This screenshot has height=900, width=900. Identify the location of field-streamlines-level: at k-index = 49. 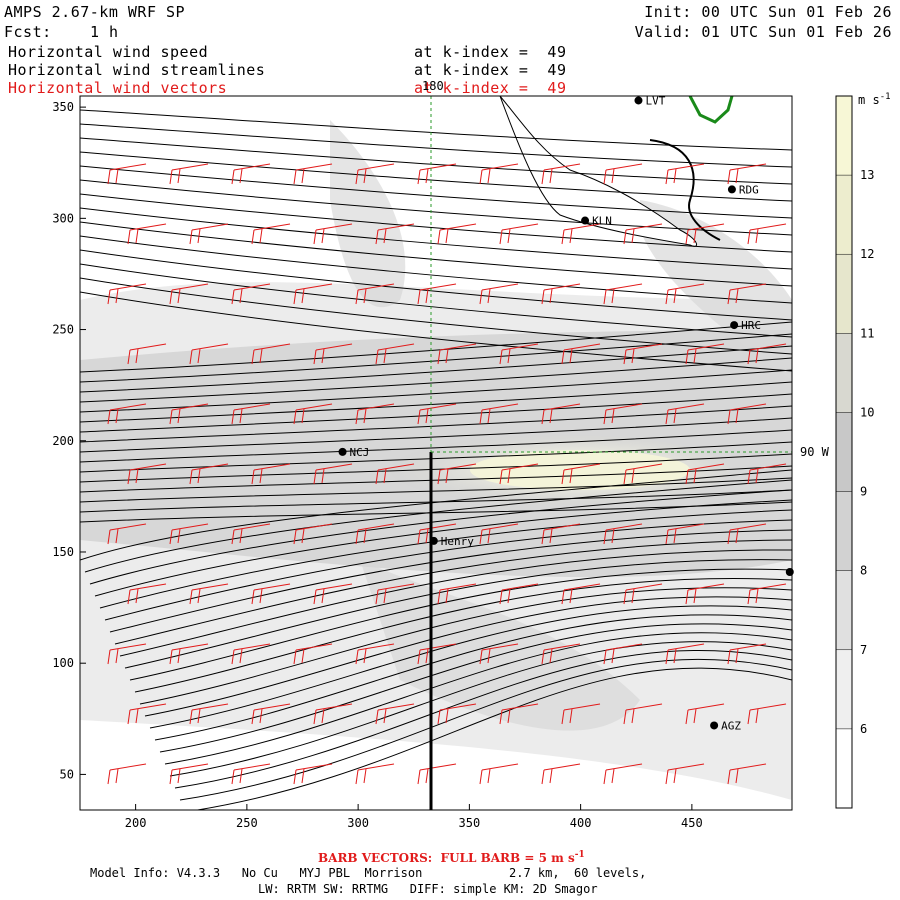
(490, 70).